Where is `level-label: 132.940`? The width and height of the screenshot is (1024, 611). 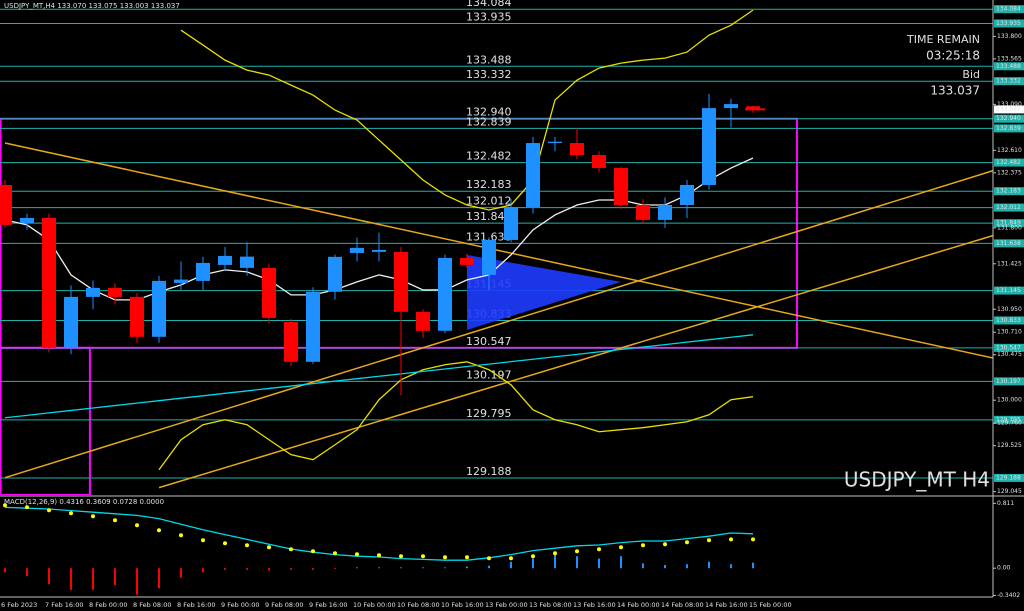 level-label: 132.940 is located at coordinates (489, 112).